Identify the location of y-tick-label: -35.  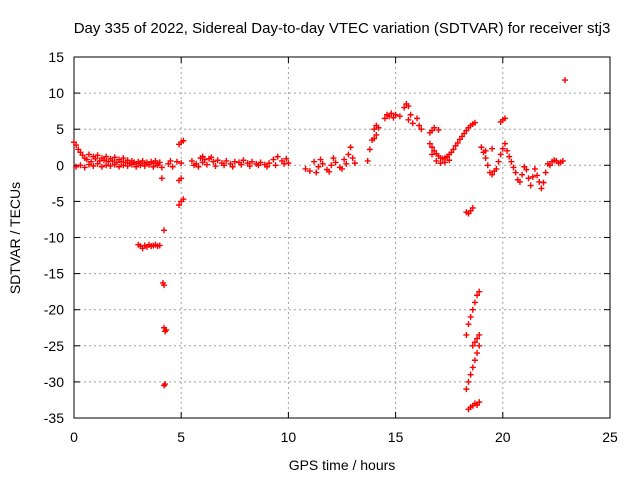
(54, 418).